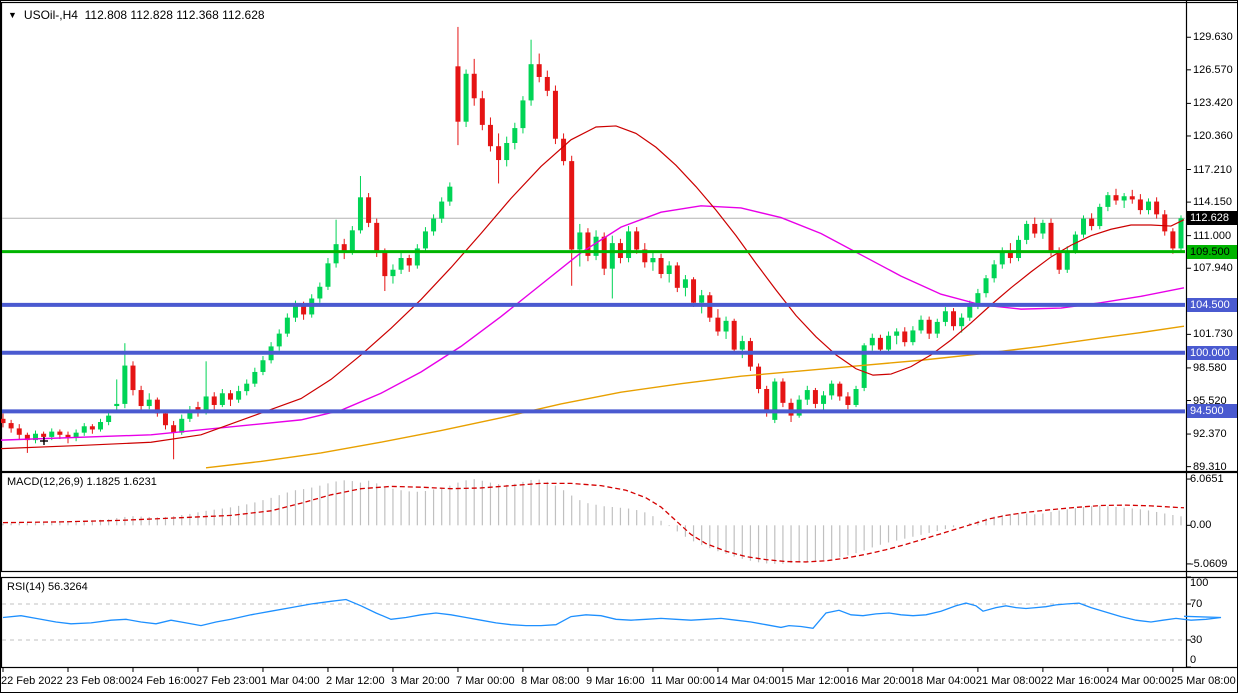  Describe the element at coordinates (1207, 479) in the screenshot. I see `macd-axis-label: 6.0651` at that location.